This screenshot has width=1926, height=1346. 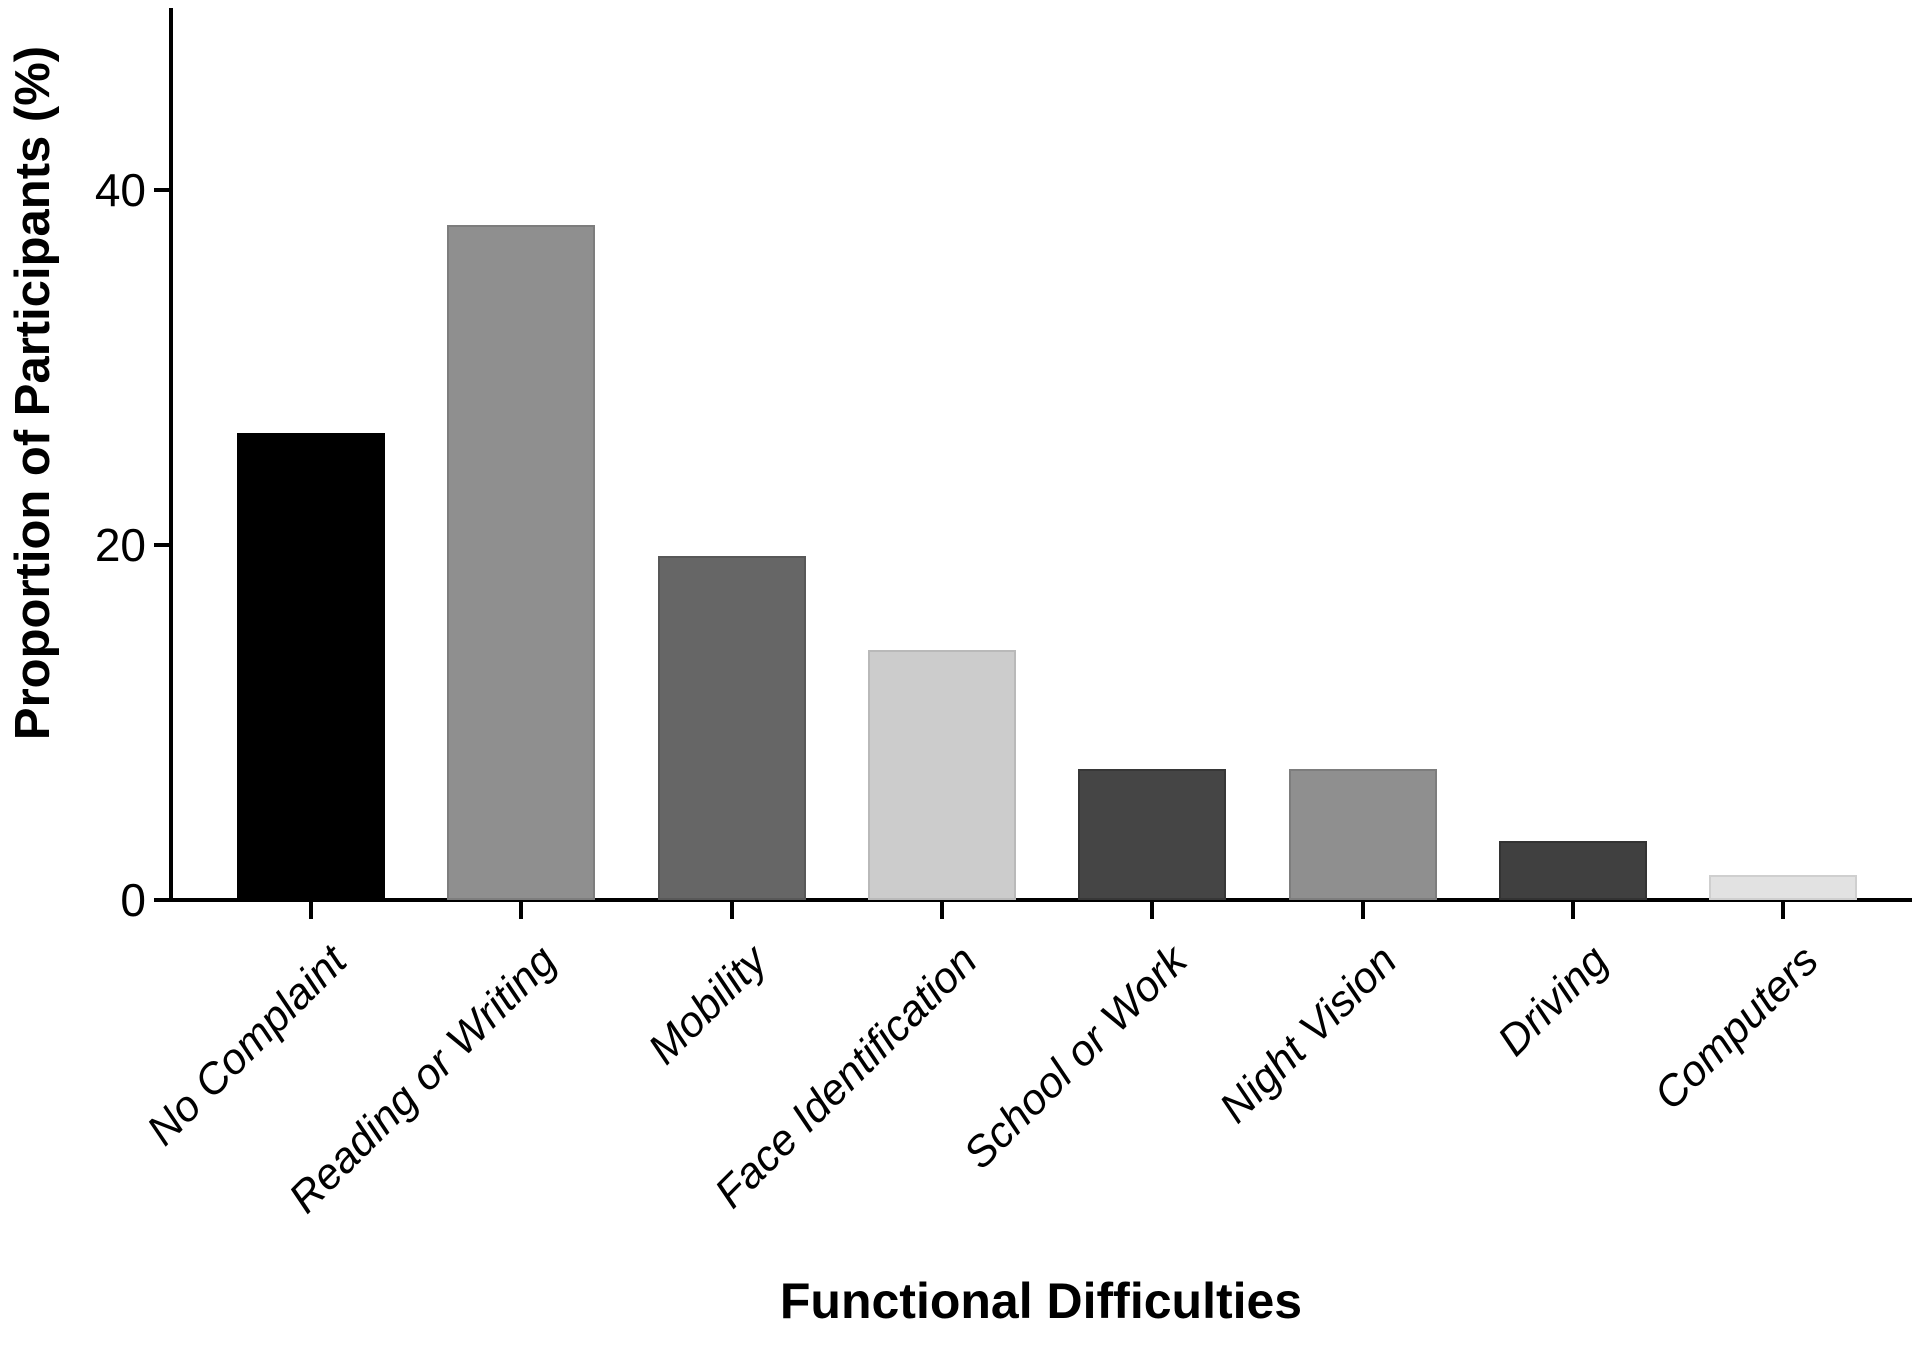 I want to click on x-tick-label: Night Vision, so click(x=1308, y=1034).